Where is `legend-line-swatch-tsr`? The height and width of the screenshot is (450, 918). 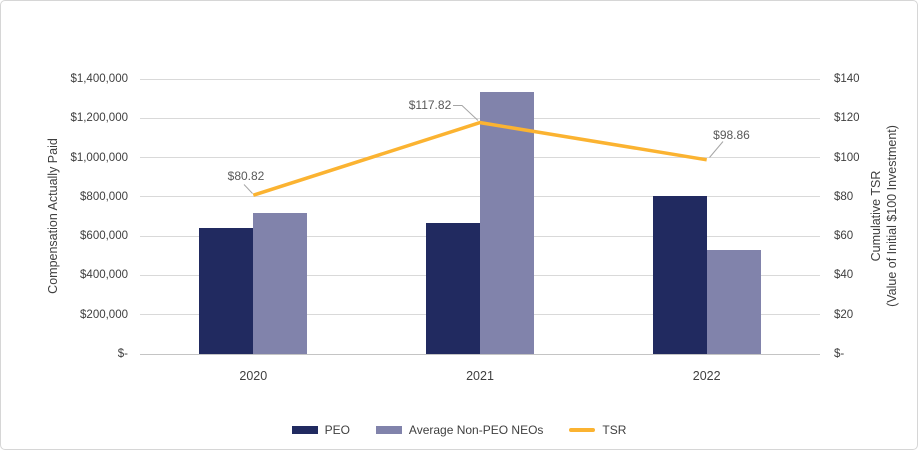
legend-line-swatch-tsr is located at coordinates (582, 430).